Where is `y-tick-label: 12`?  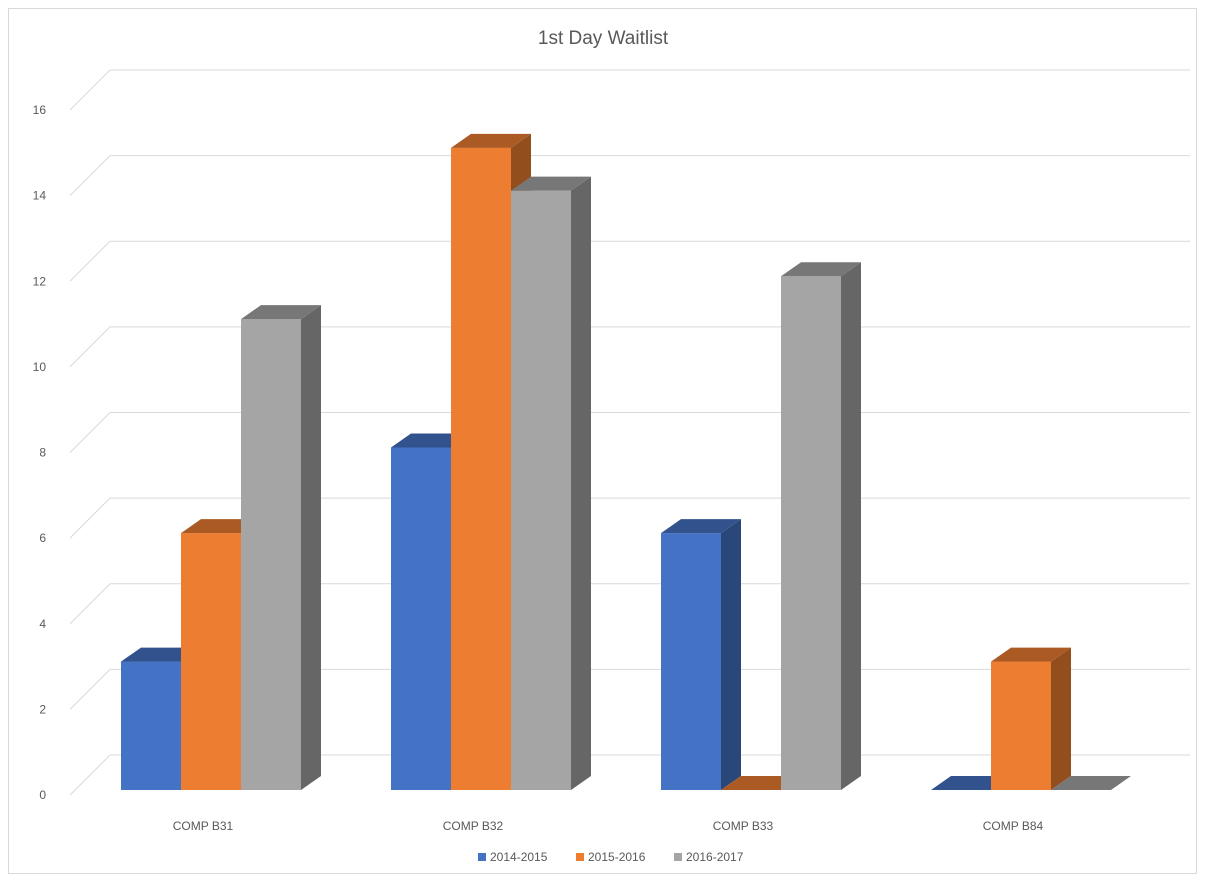 y-tick-label: 12 is located at coordinates (40, 281).